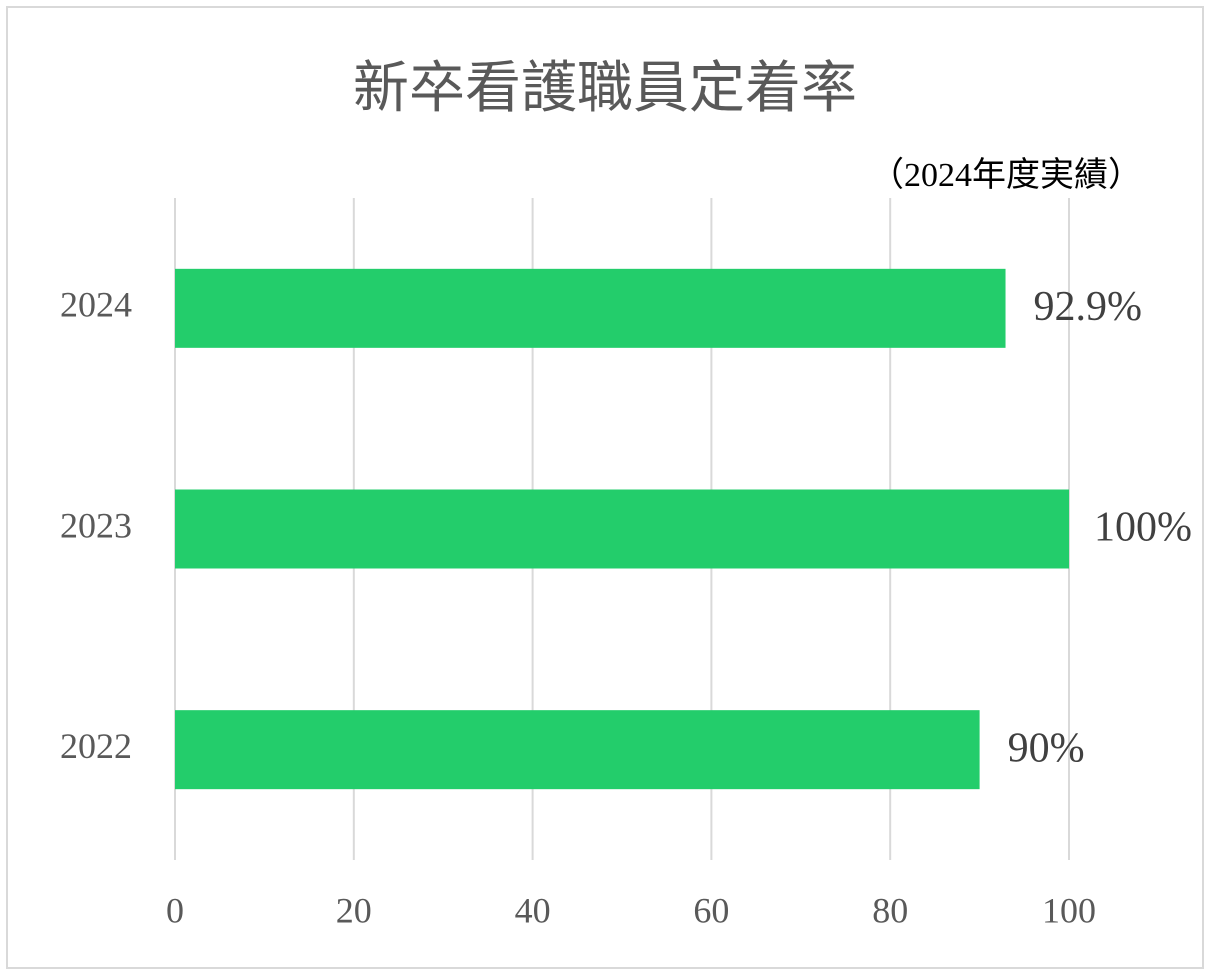 This screenshot has width=1210, height=976. What do you see at coordinates (1006, 175) in the screenshot?
I see `chart-subtitle: （2024年度実績）` at bounding box center [1006, 175].